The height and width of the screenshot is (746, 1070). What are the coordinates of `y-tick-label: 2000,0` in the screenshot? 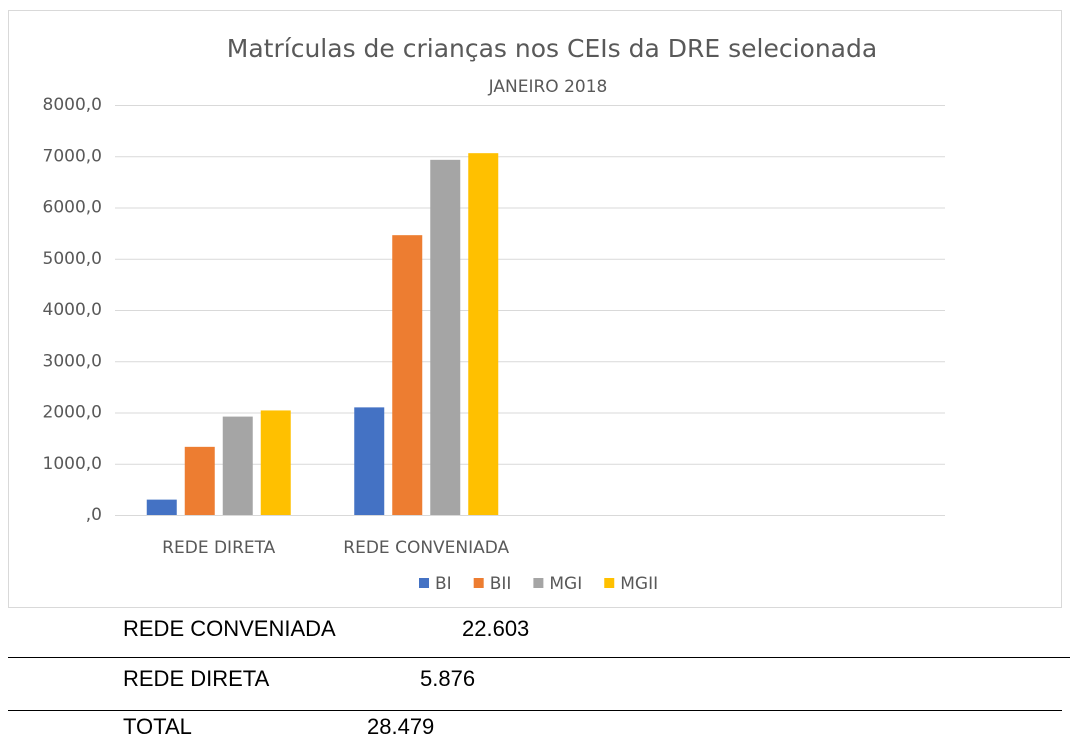 It's located at (72, 413).